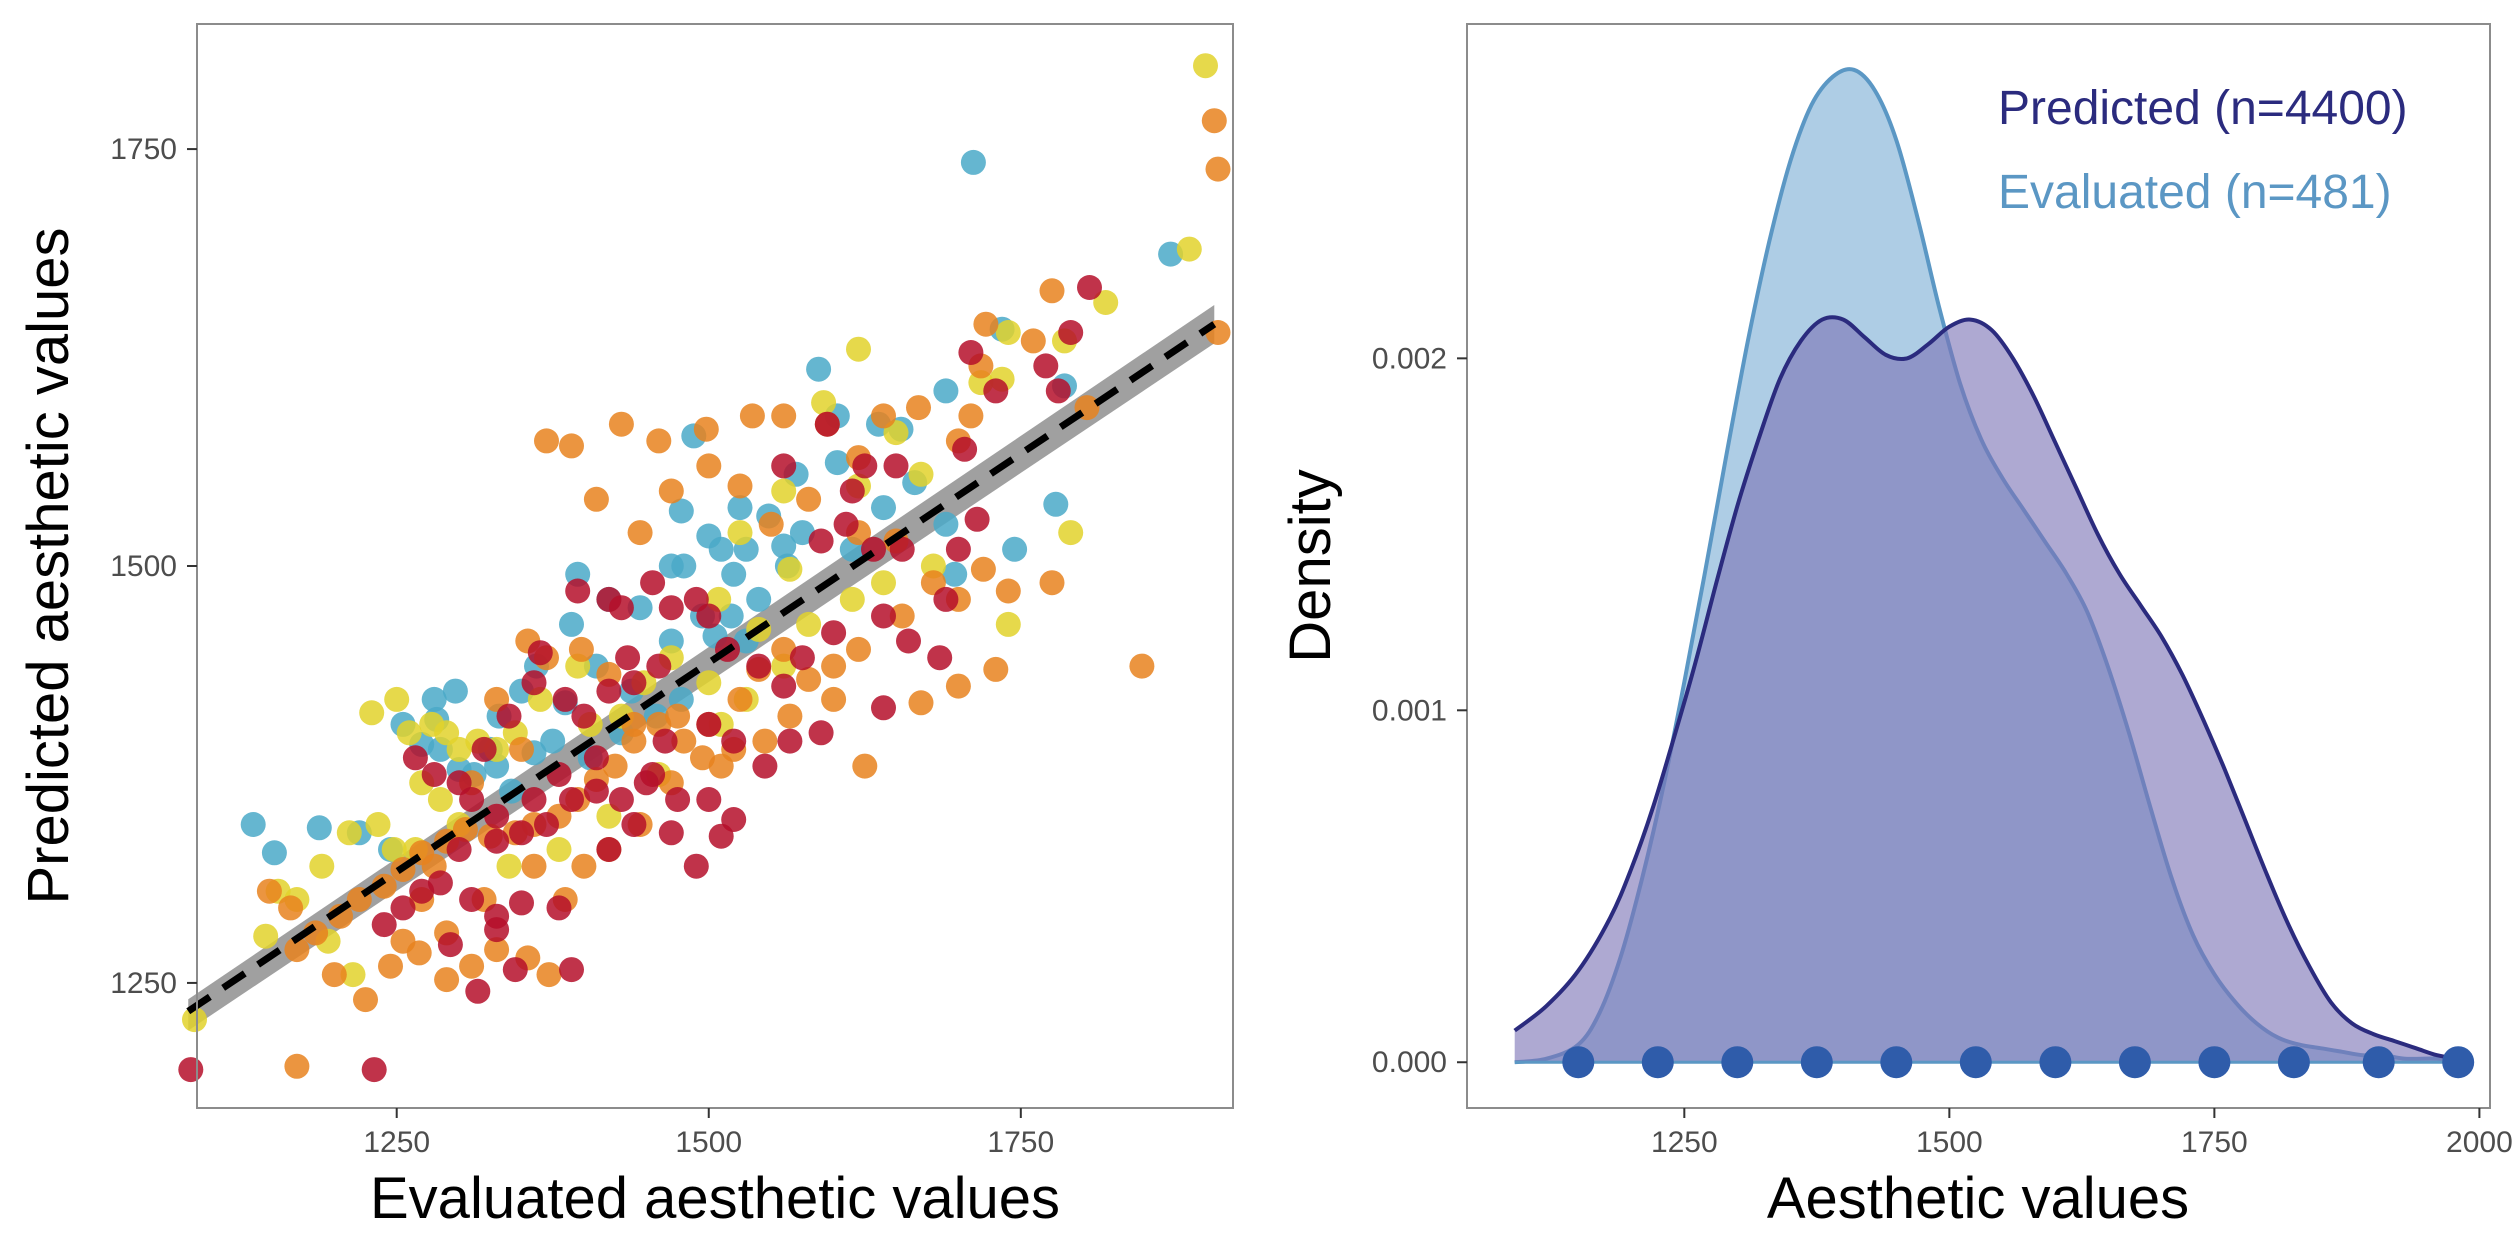  I want to click on density-x-tick-label: 1250, so click(1684, 1142).